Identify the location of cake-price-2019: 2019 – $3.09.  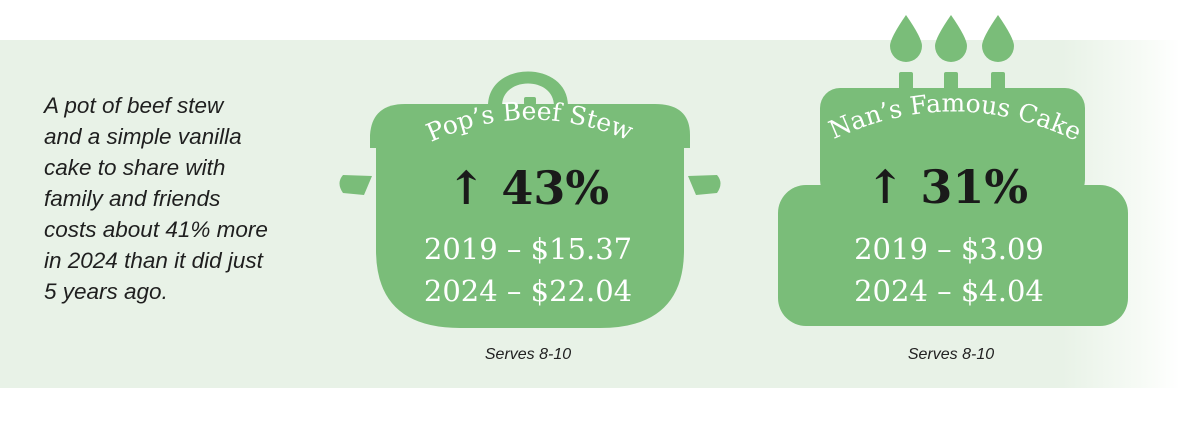
(949, 249).